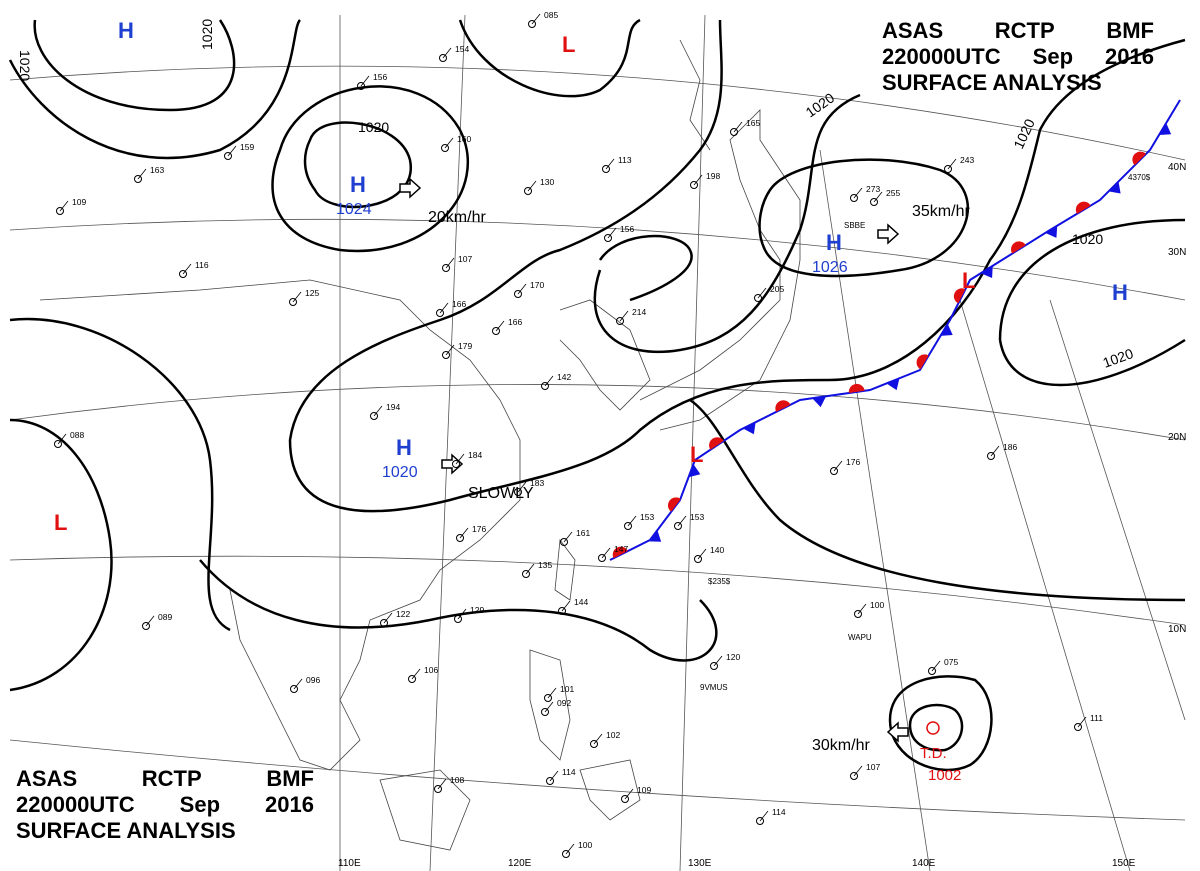 Image resolution: width=1200 pixels, height=871 pixels. Describe the element at coordinates (1177, 252) in the screenshot. I see `lat-label: 30N` at that location.